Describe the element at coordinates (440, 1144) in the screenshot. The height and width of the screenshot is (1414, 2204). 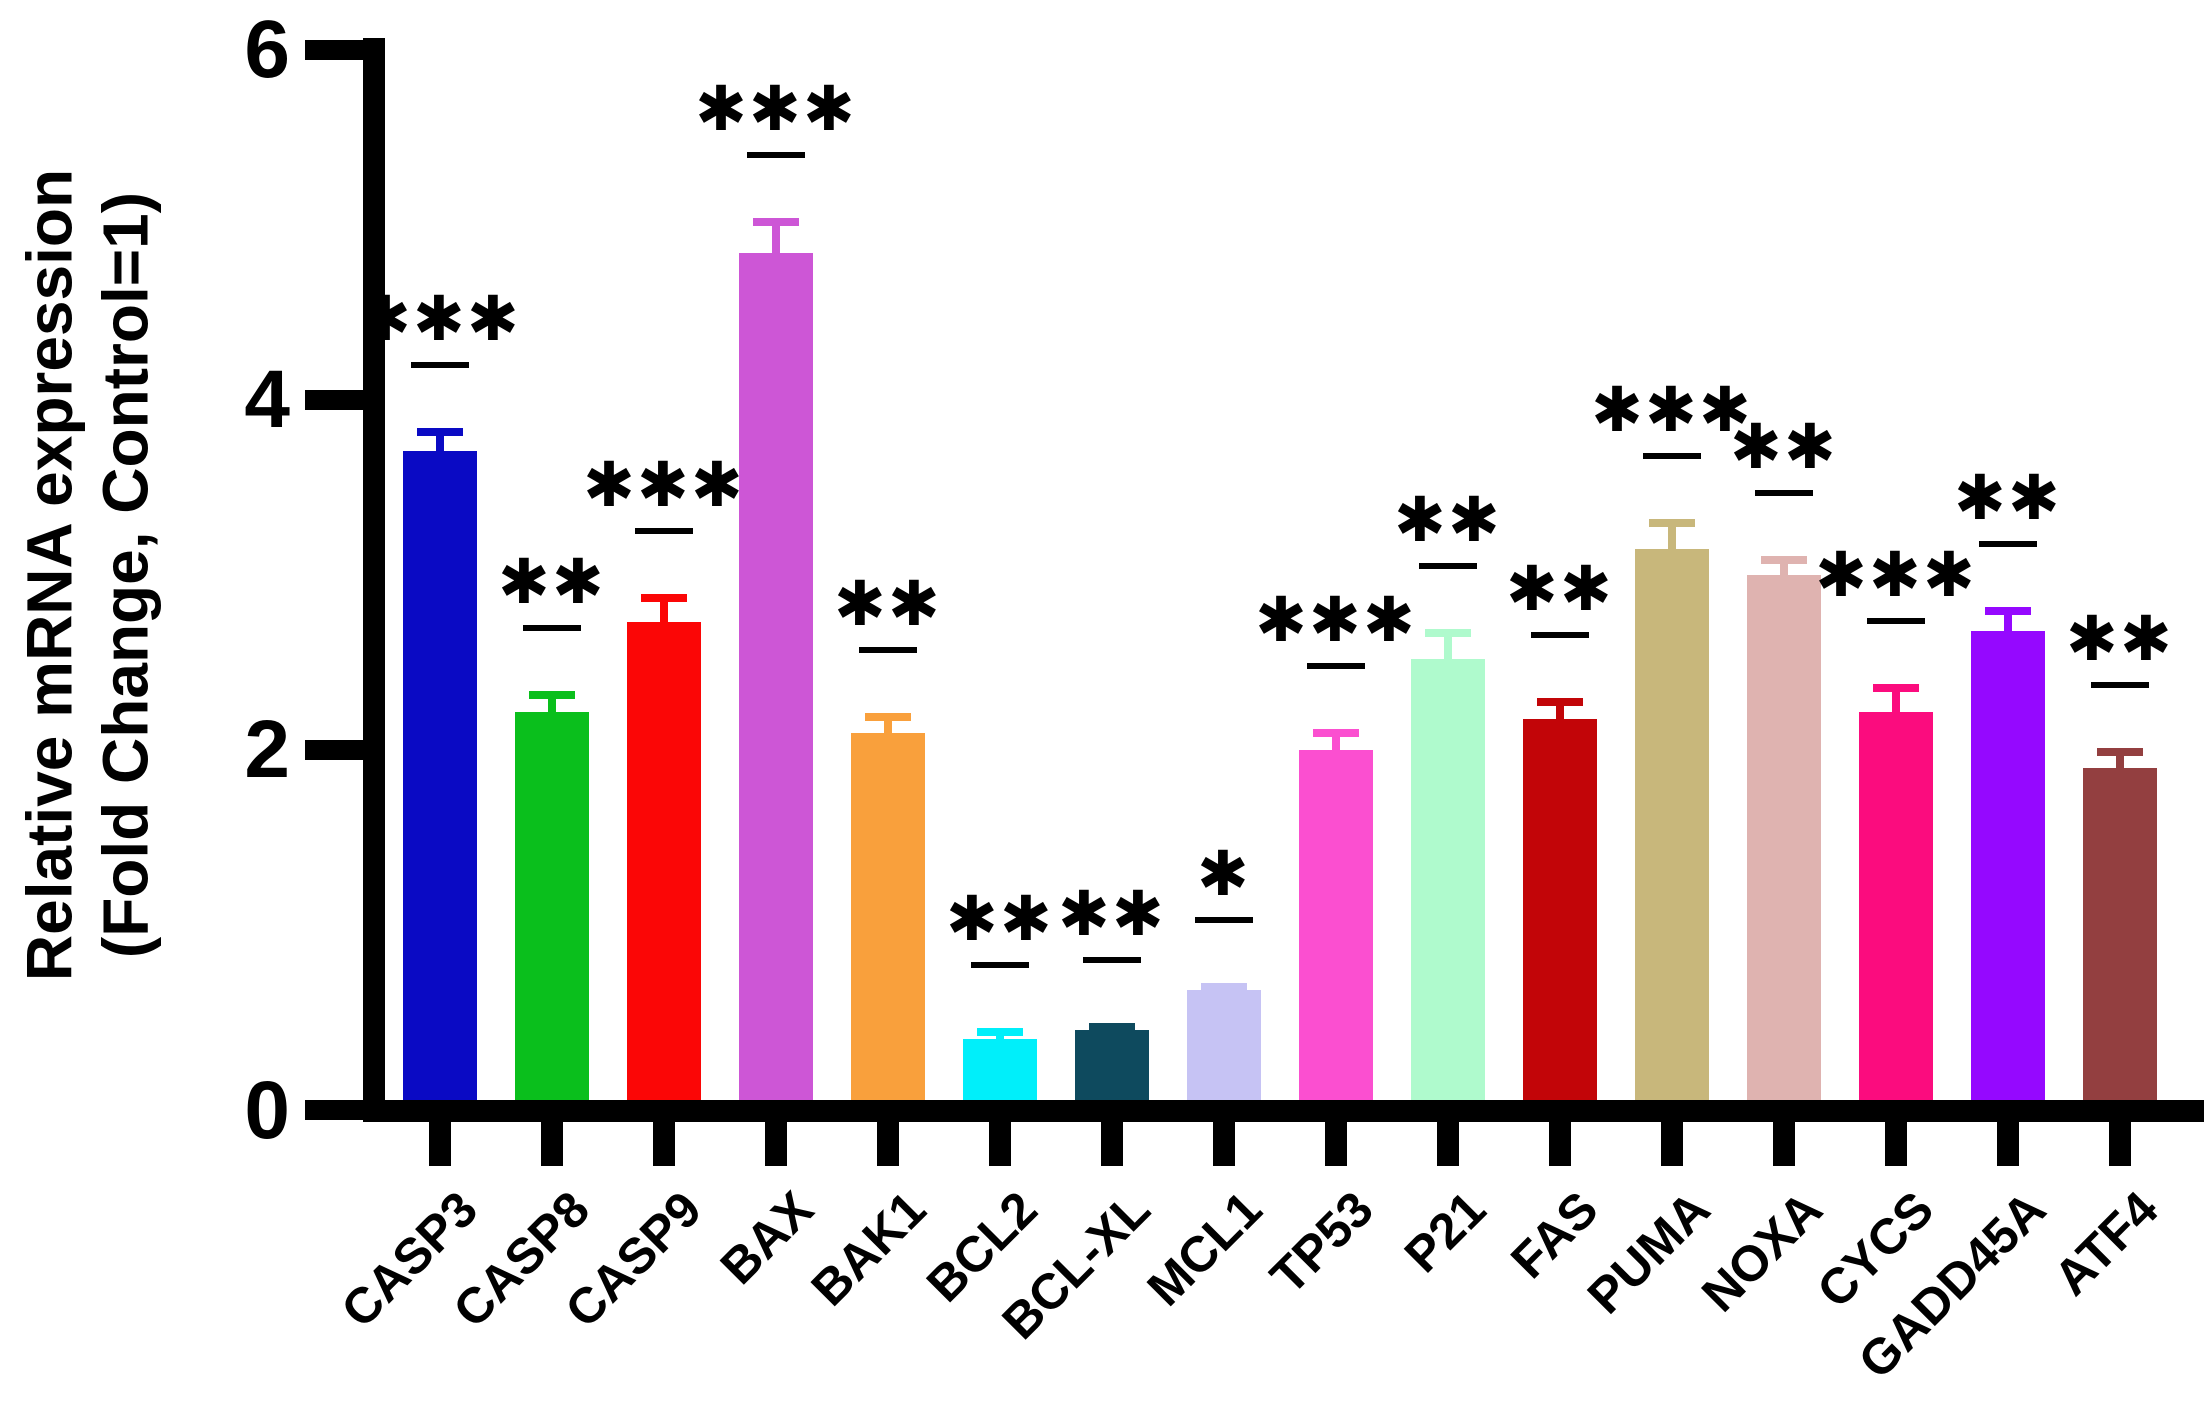
I see `x-tick-CASP3` at that location.